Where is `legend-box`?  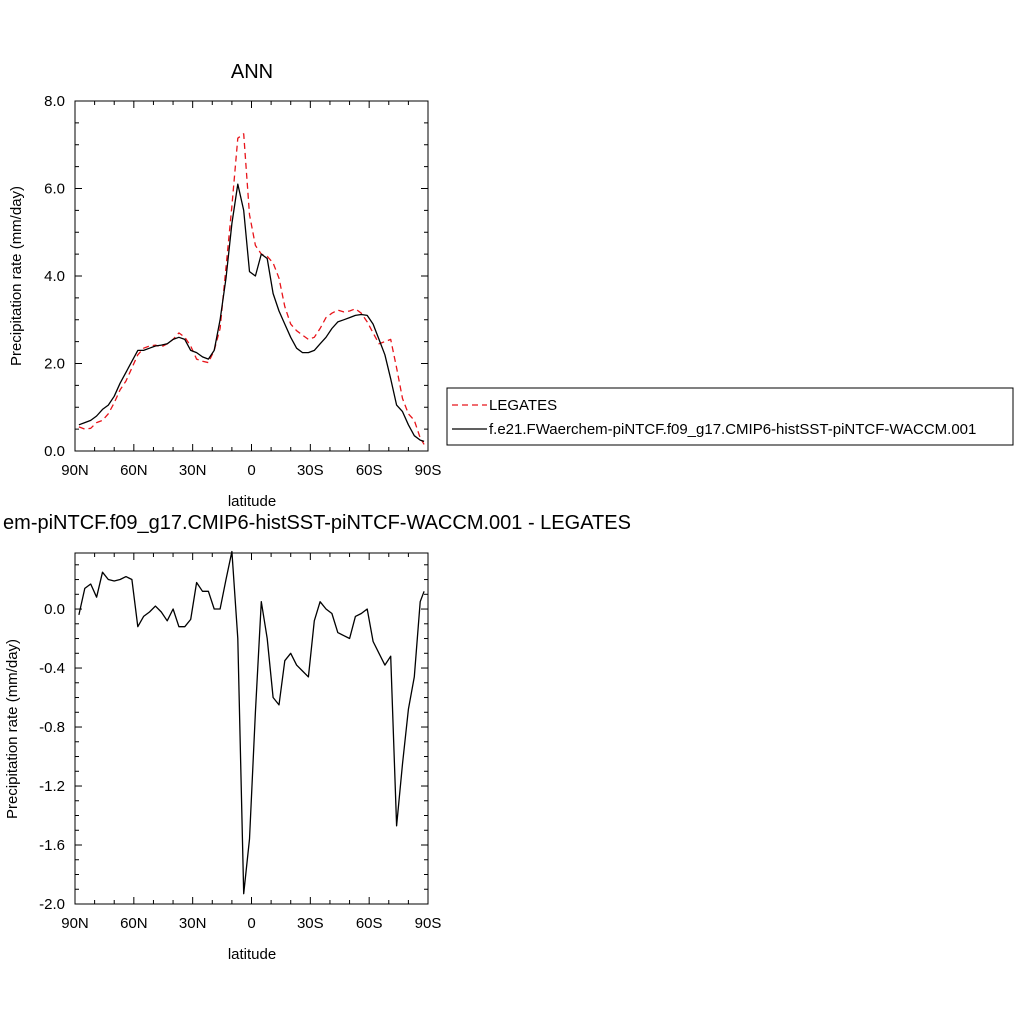 legend-box is located at coordinates (730, 416).